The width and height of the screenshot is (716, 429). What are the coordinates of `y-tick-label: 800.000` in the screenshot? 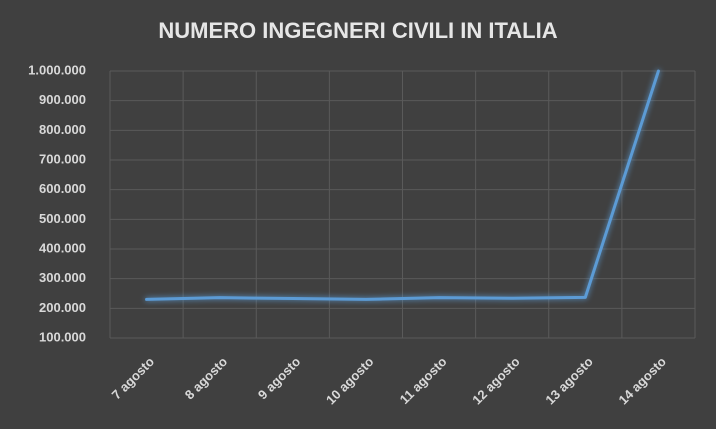 It's located at (62, 129).